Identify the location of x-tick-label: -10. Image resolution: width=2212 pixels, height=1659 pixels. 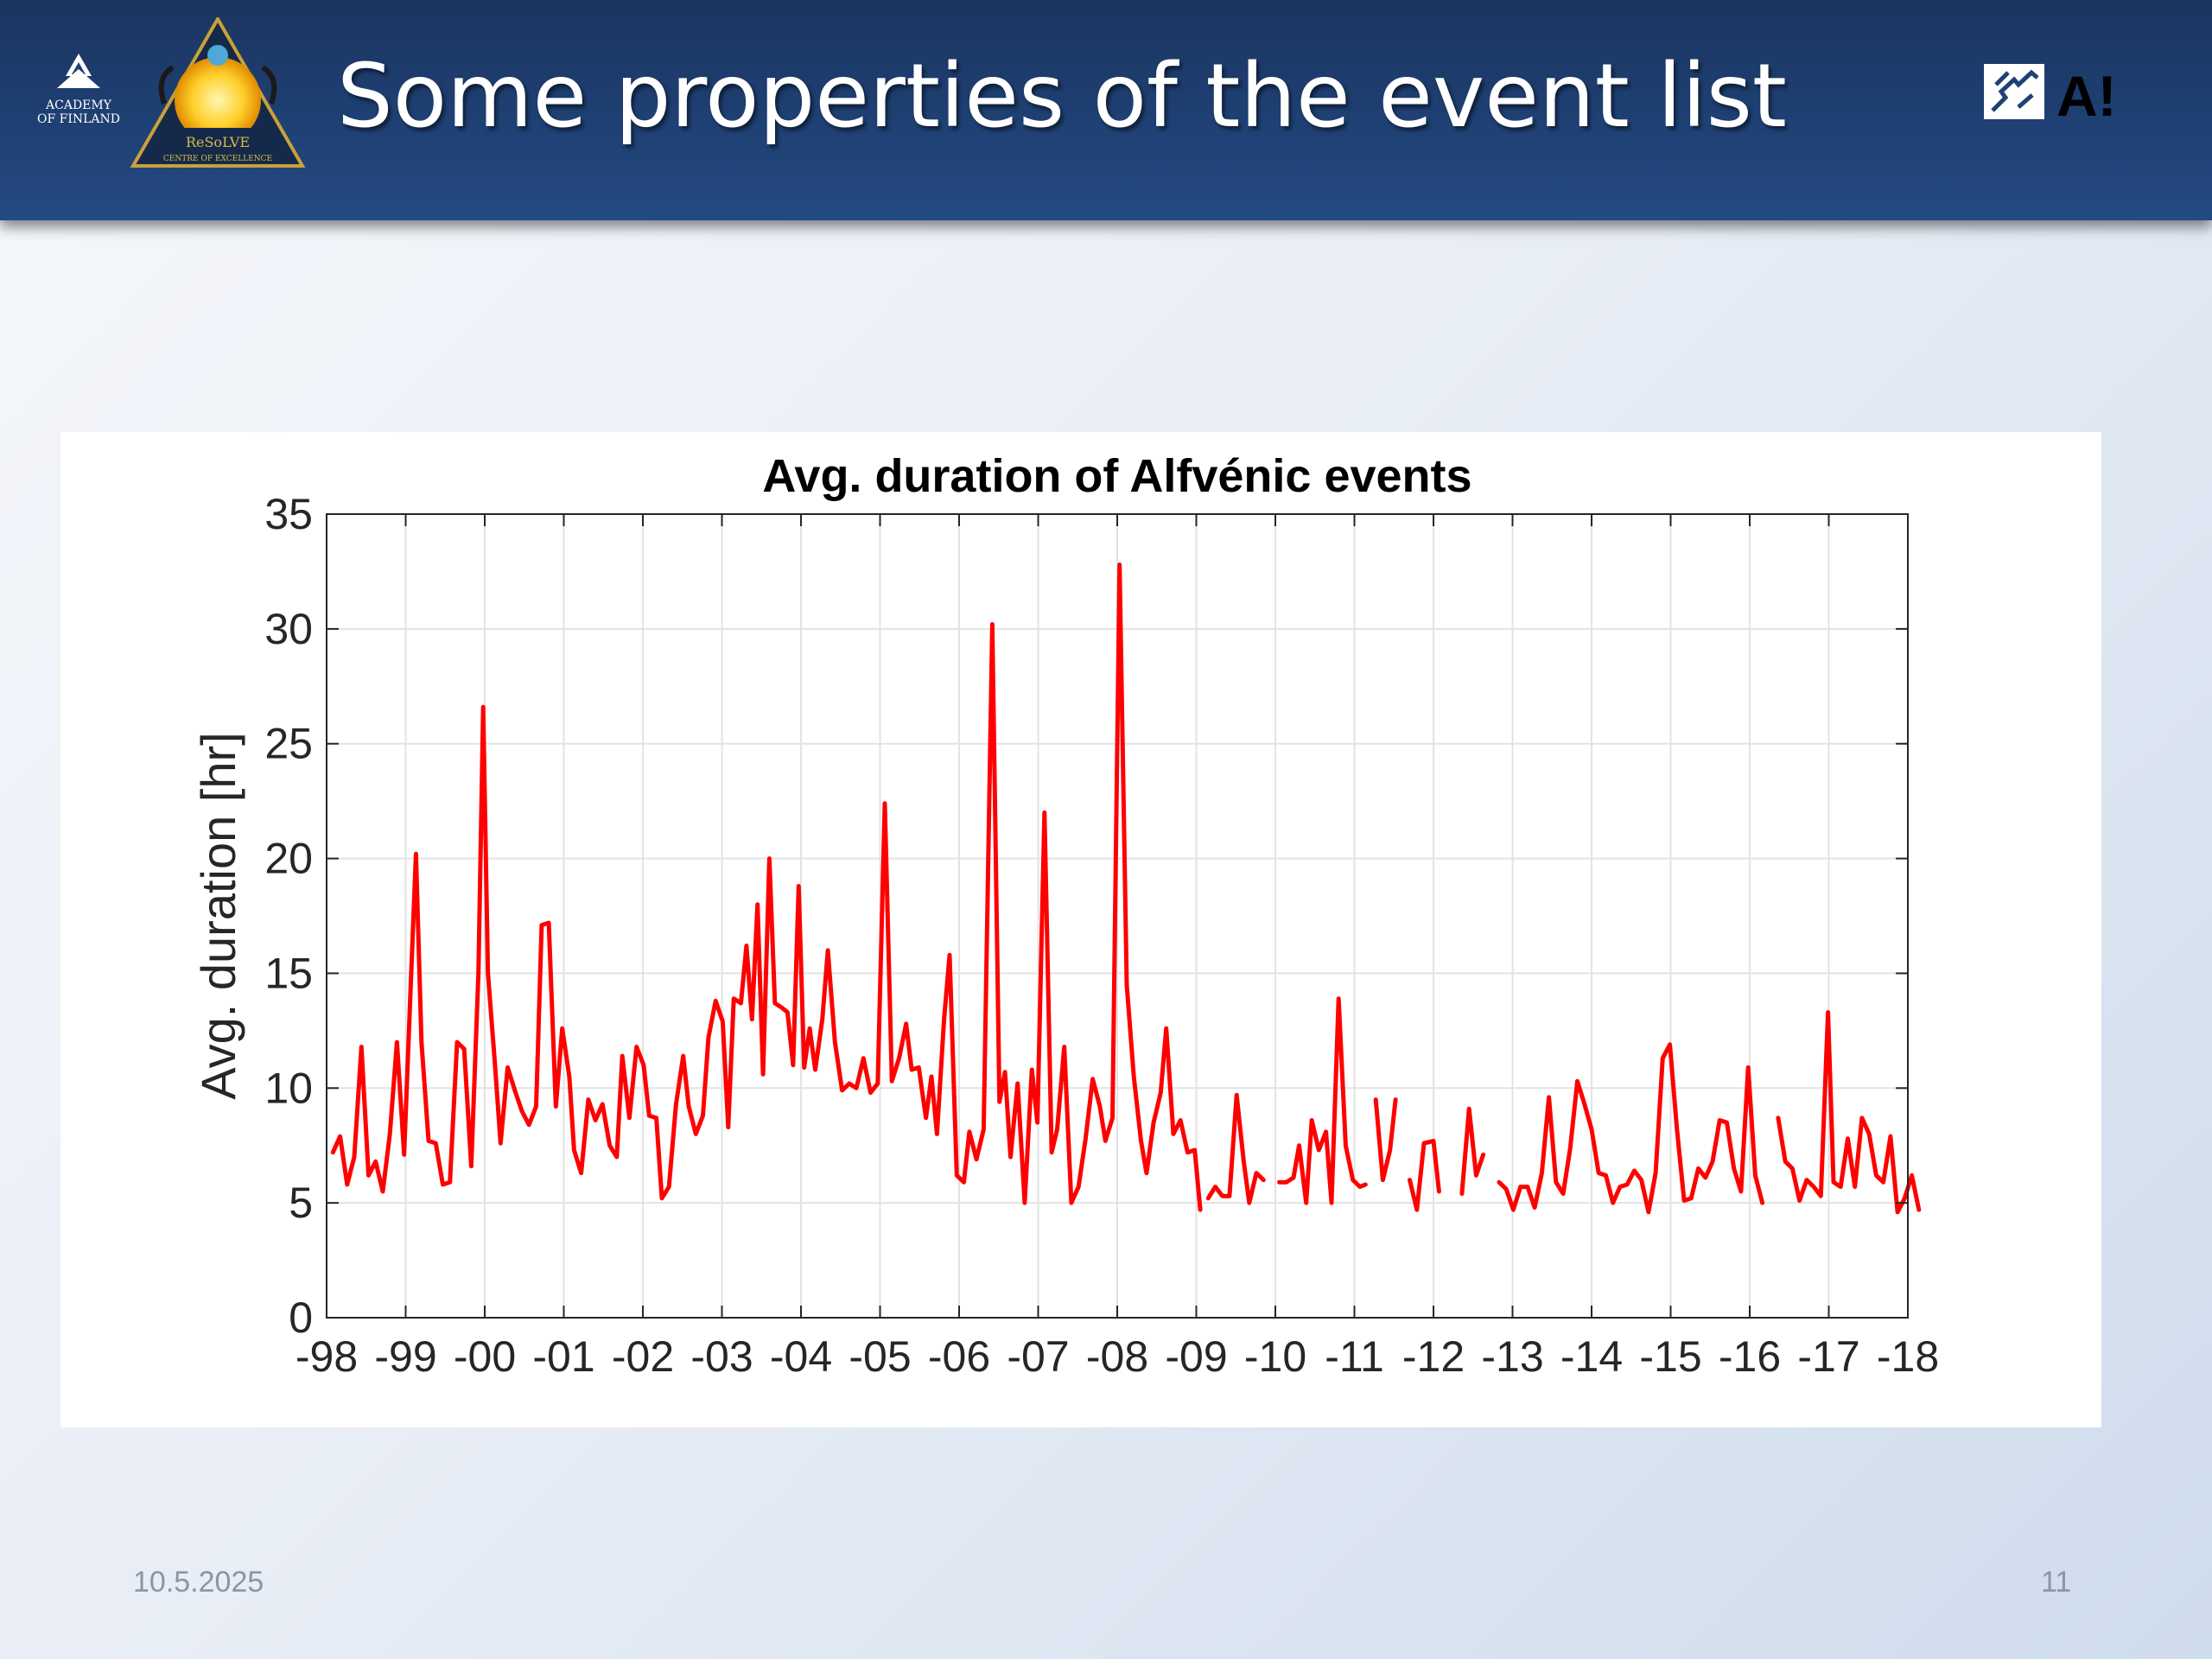
(1275, 1356).